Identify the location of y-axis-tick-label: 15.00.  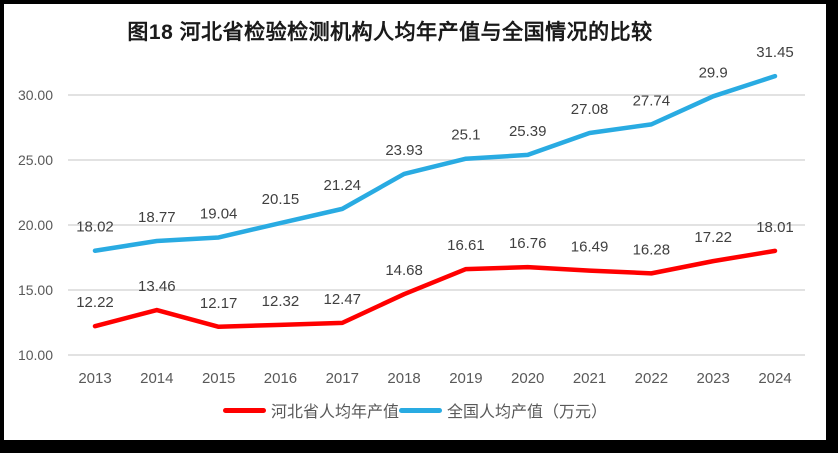
(35, 290).